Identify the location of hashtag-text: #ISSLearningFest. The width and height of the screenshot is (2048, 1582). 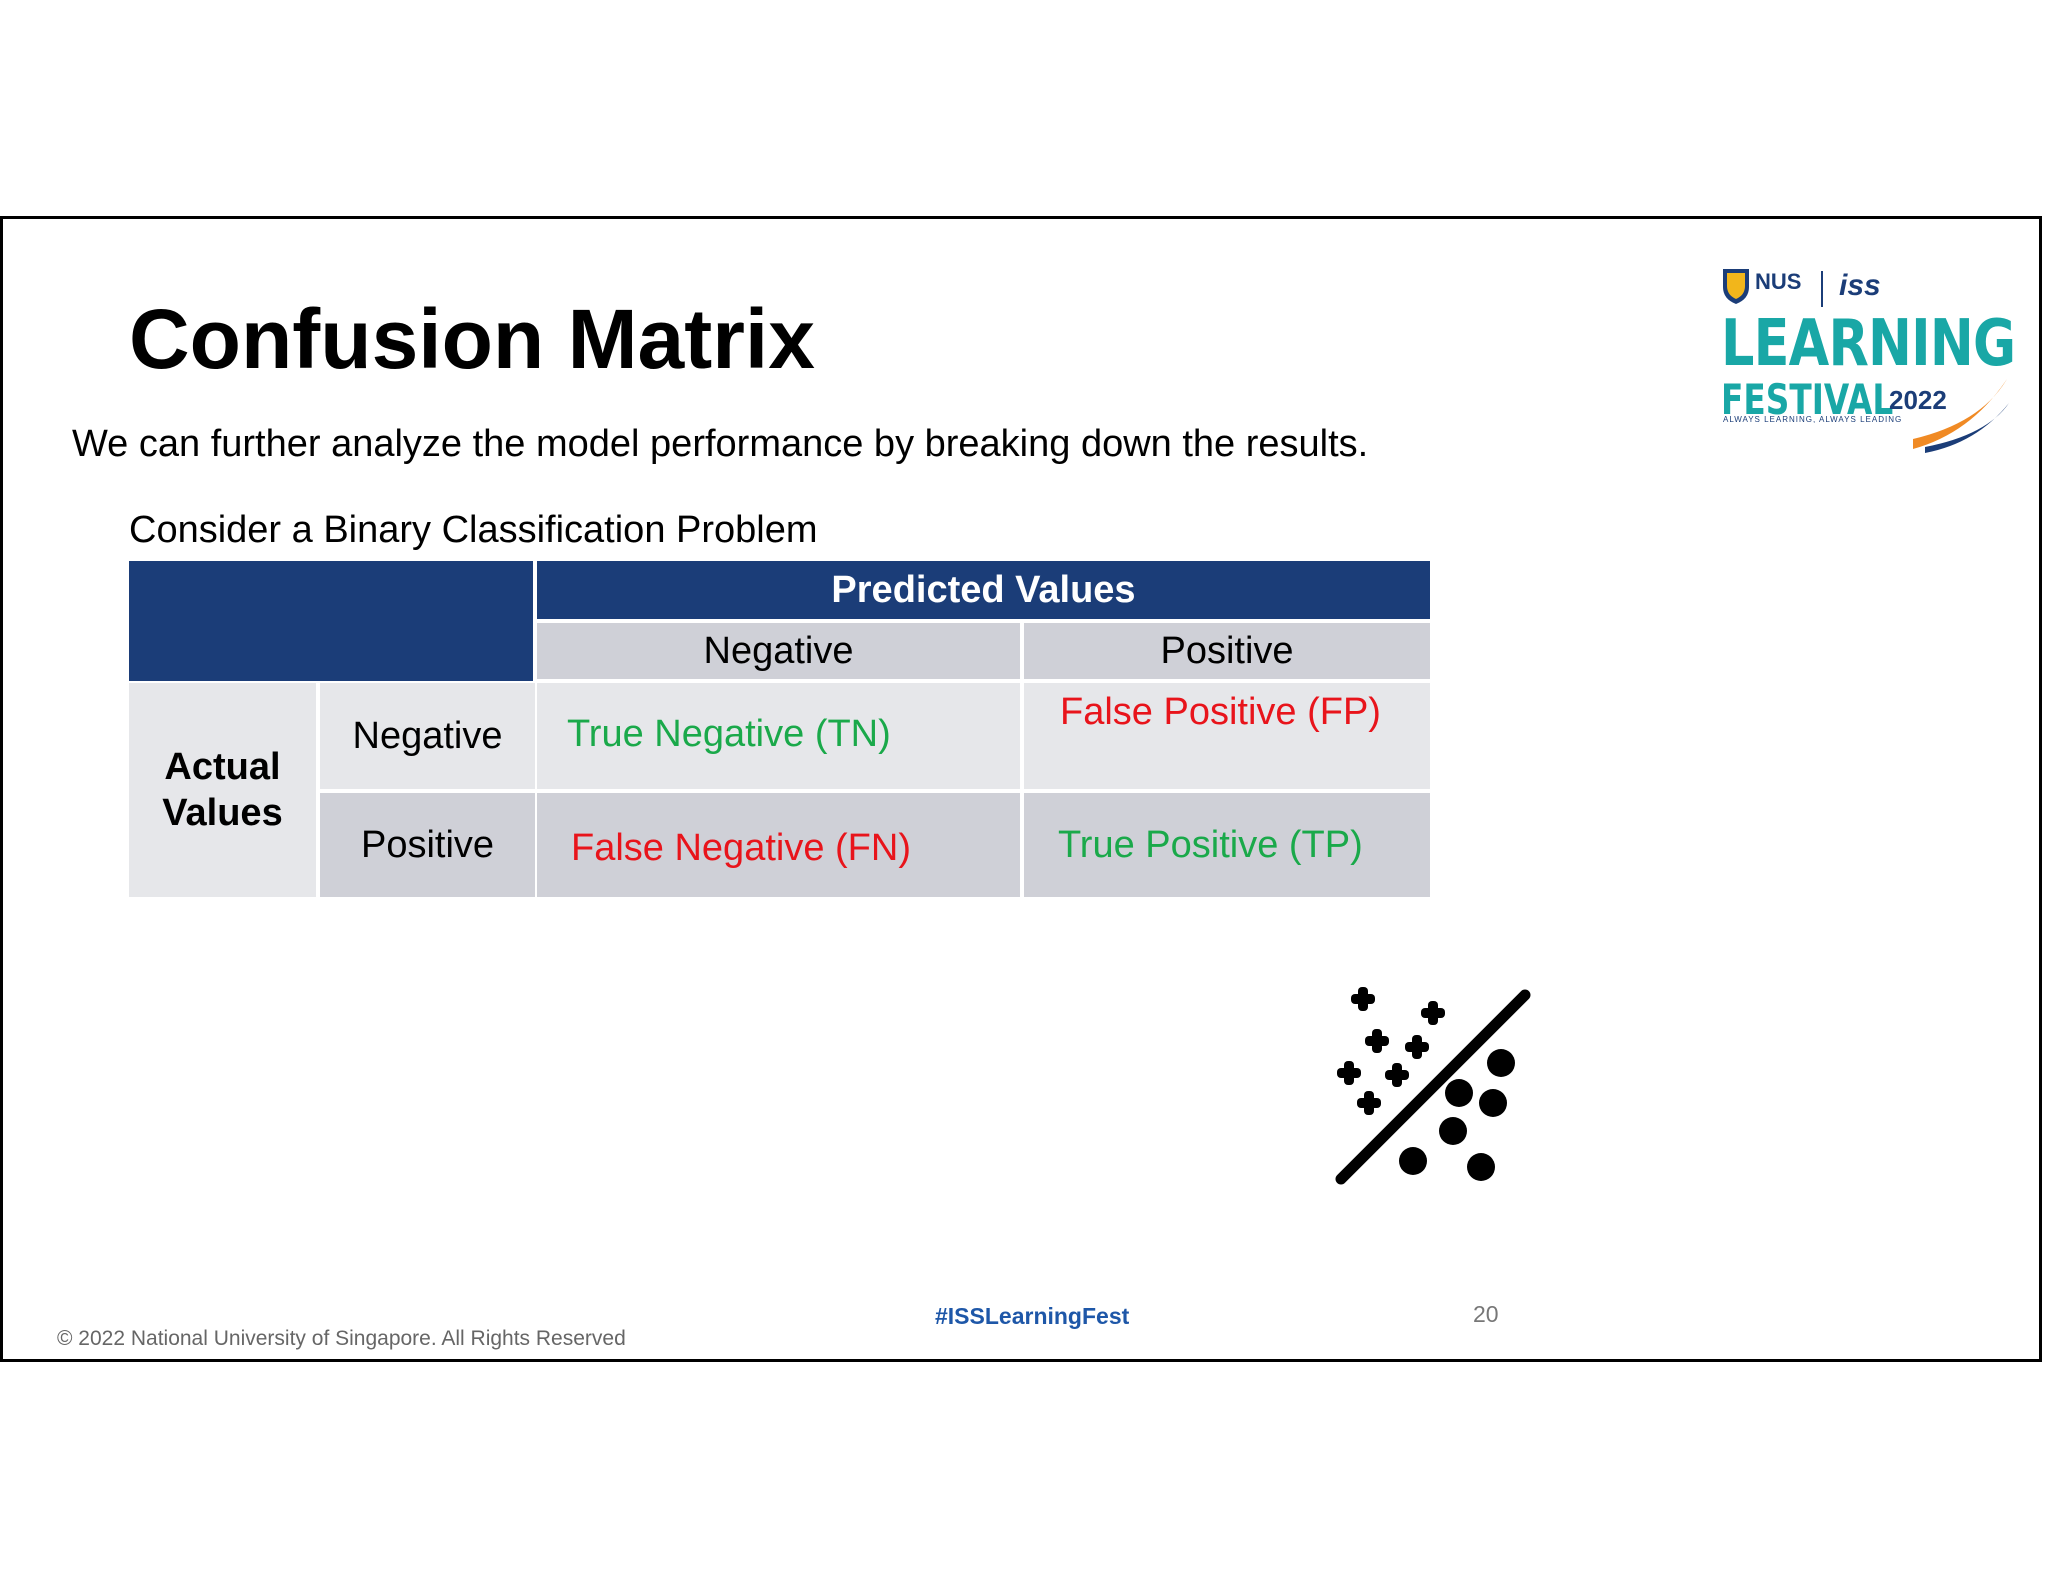
(1032, 1316).